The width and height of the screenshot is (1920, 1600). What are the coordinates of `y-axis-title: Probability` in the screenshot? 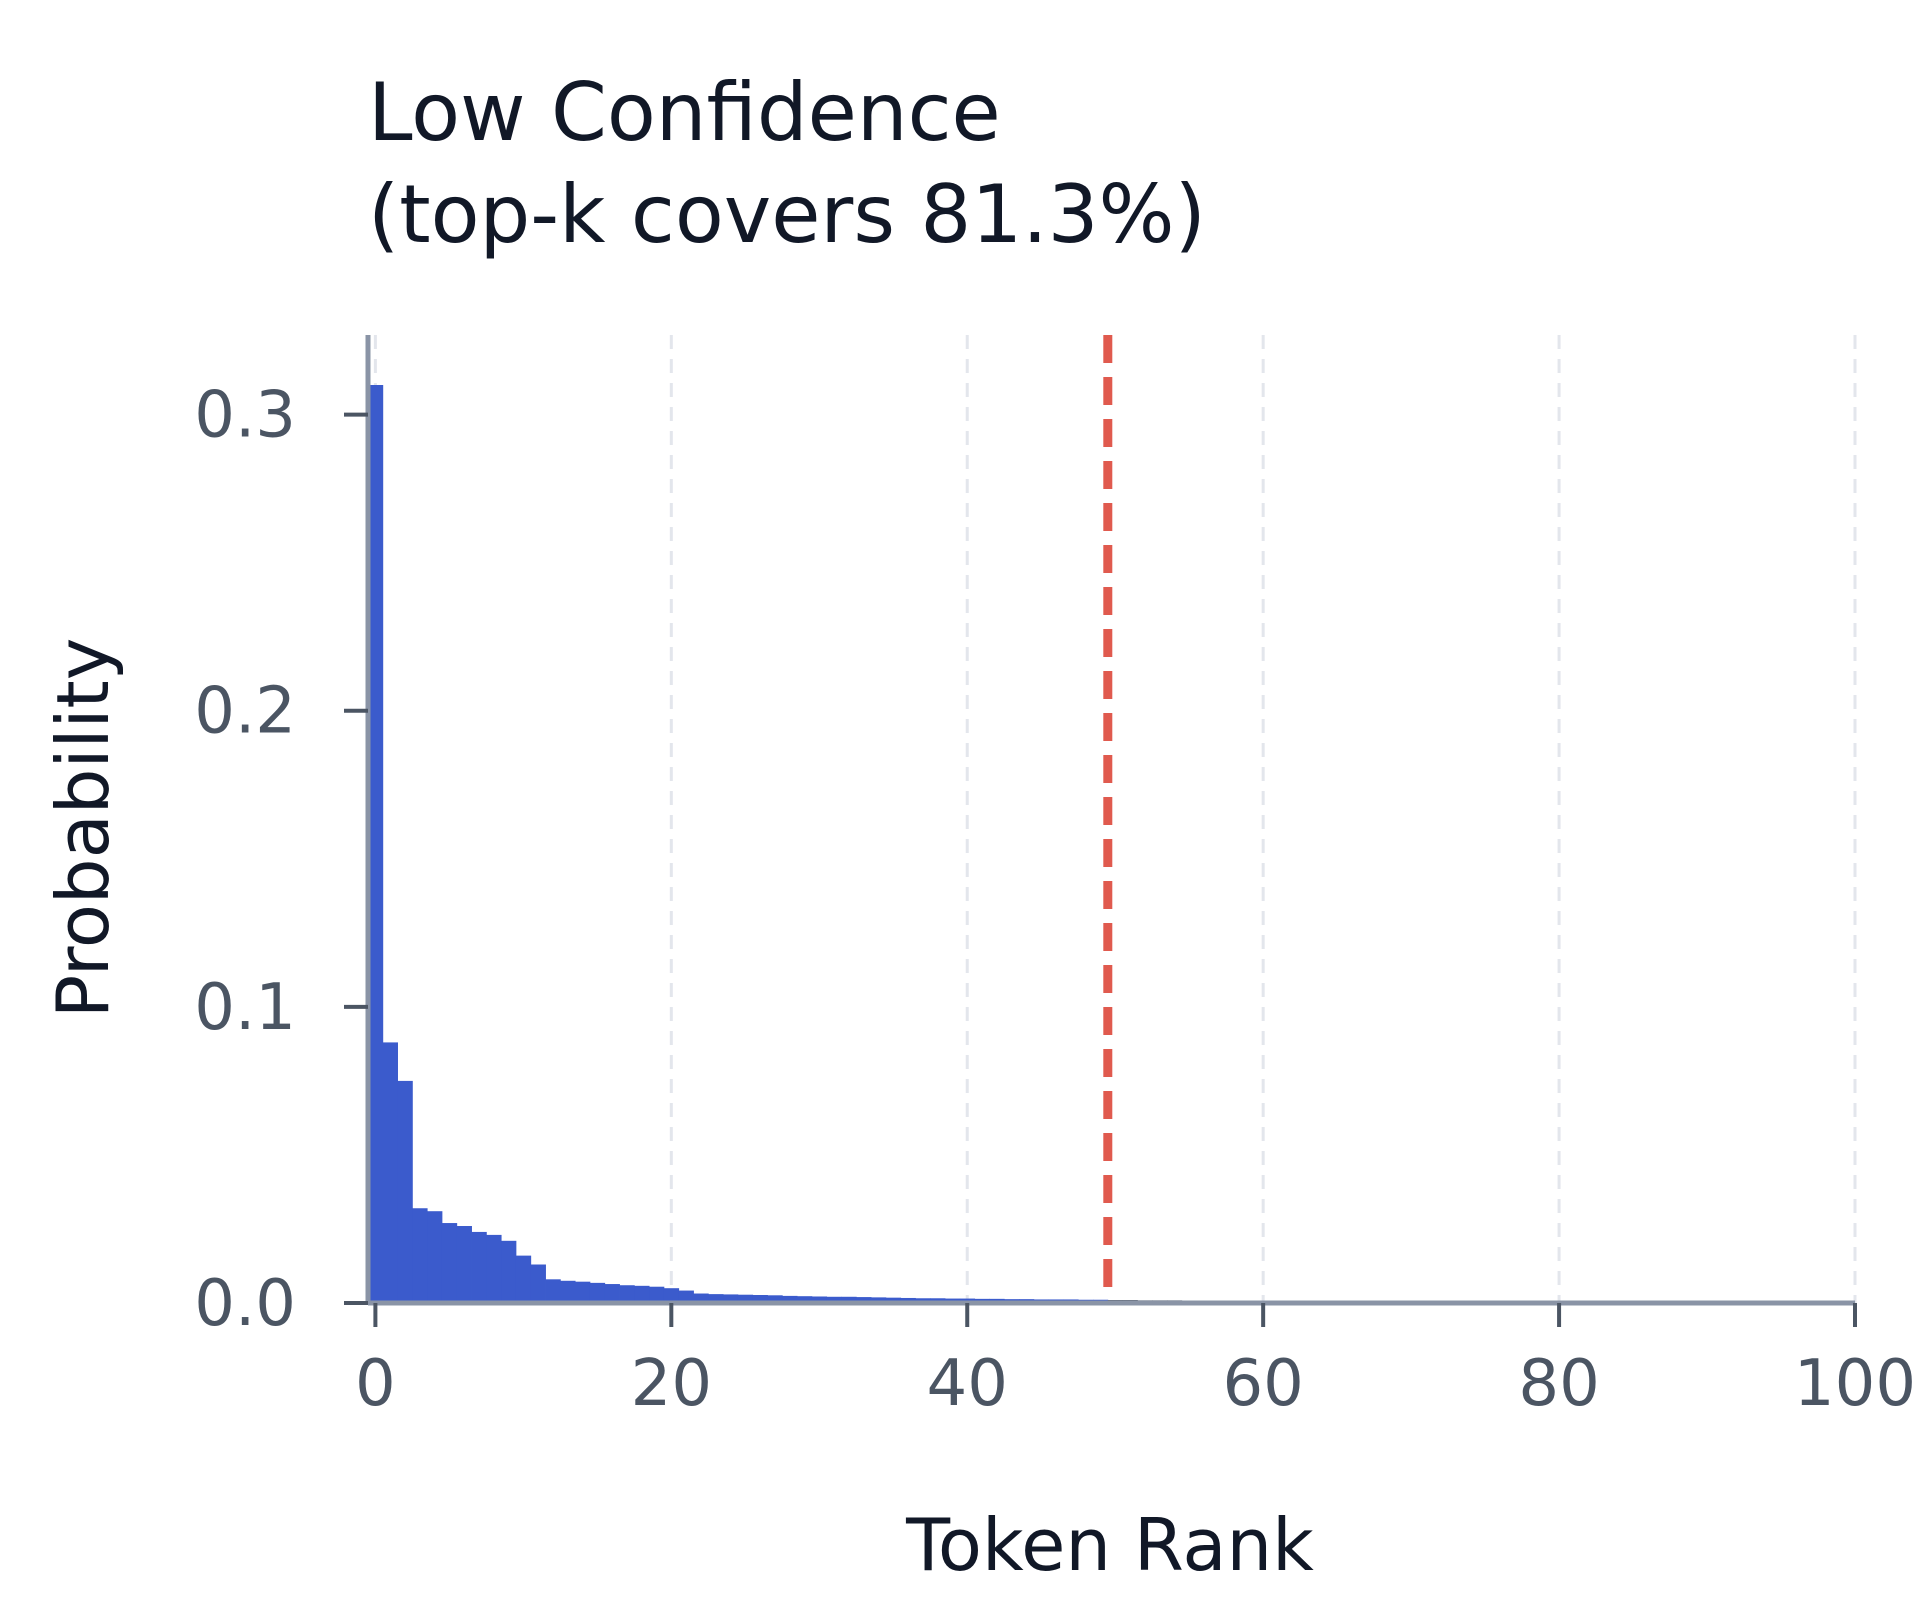 It's located at (83, 828).